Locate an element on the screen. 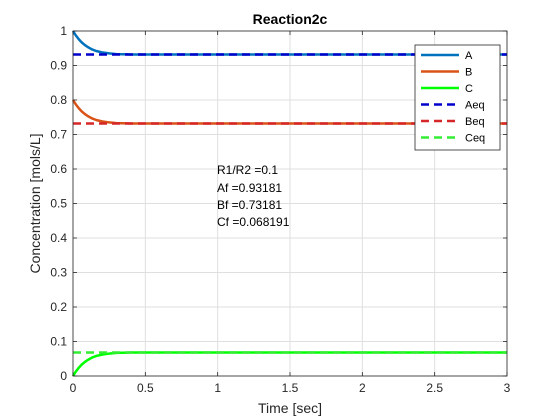 The height and width of the screenshot is (420, 560). annotation-ratio: R1/R2 =0.1 is located at coordinates (247, 170).